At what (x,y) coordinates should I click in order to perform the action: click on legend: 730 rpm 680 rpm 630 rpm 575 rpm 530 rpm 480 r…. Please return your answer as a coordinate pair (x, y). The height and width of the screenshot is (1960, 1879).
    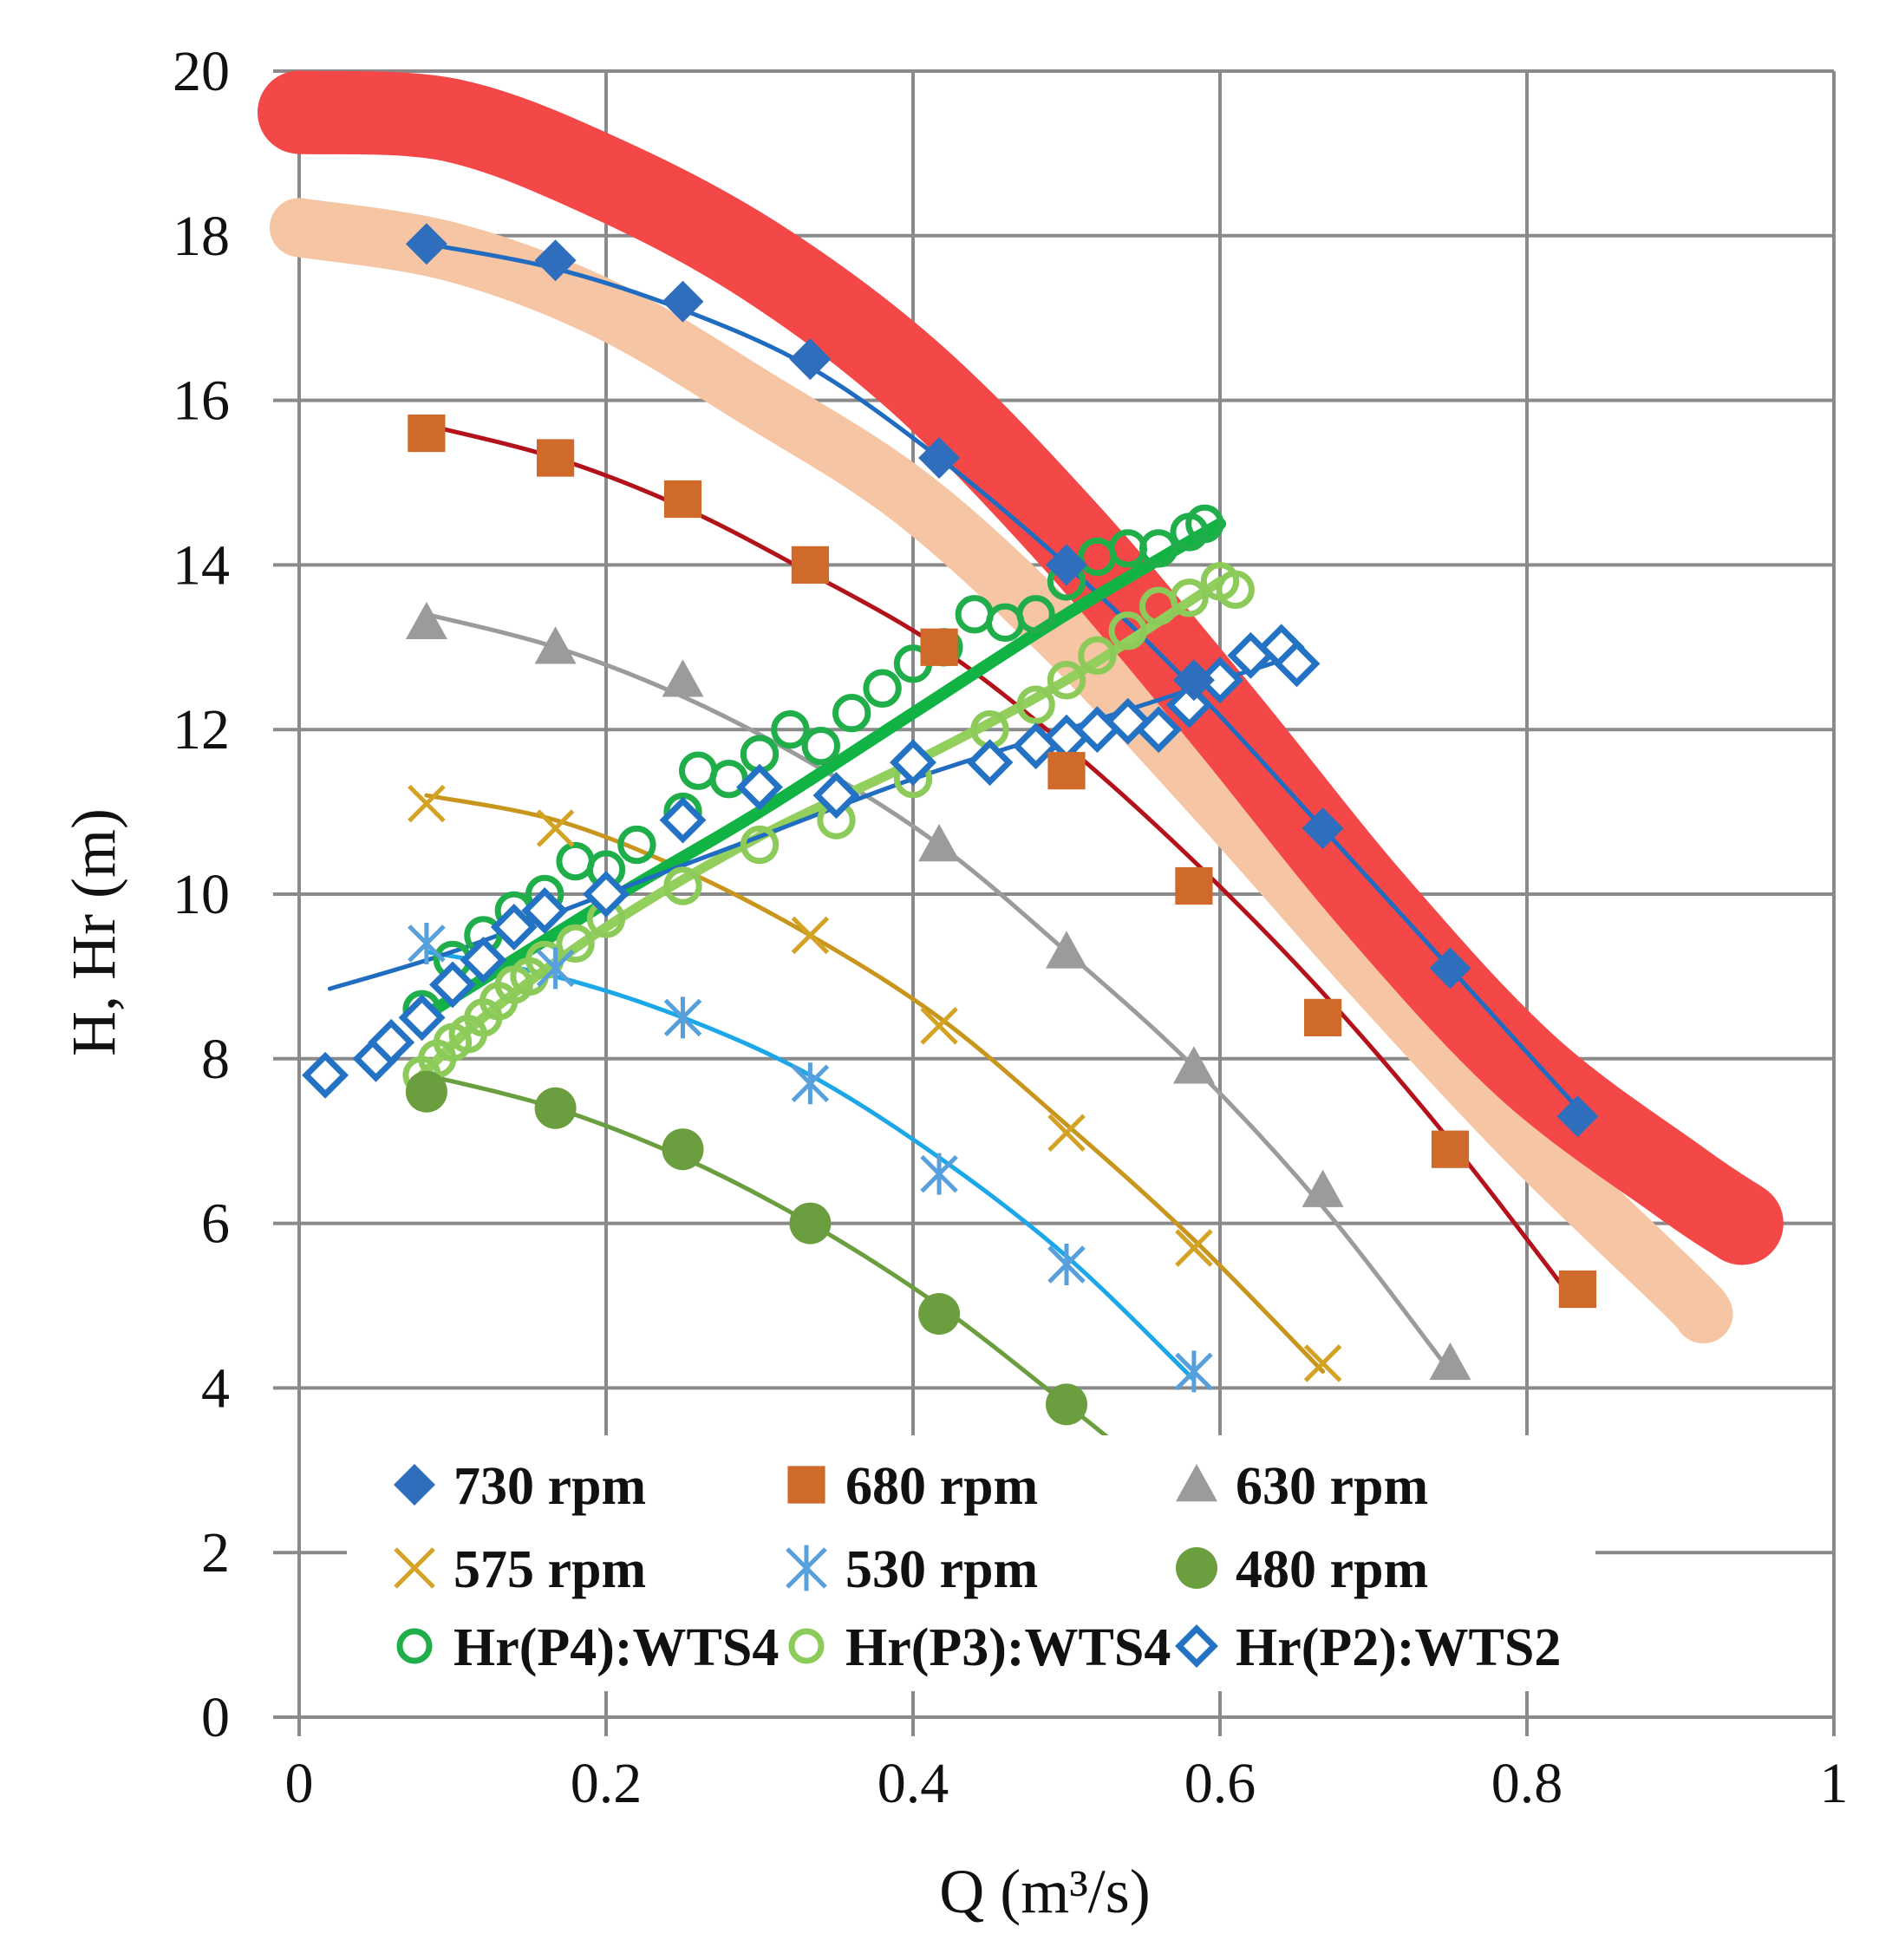
    Looking at the image, I should click on (971, 1563).